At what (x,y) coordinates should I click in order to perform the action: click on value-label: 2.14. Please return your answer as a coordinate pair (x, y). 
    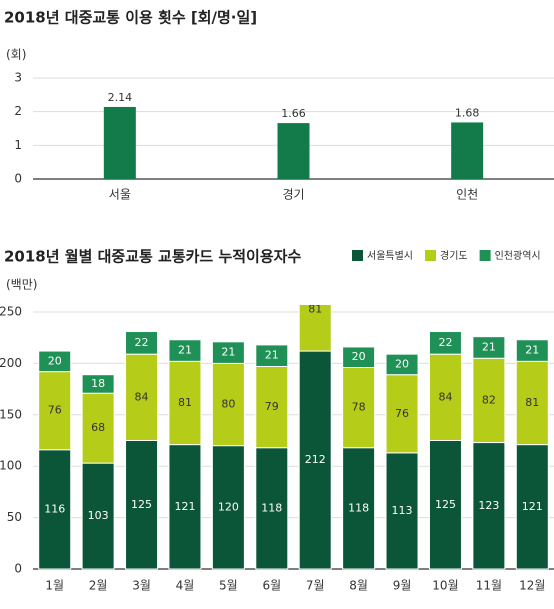
    Looking at the image, I should click on (120, 97).